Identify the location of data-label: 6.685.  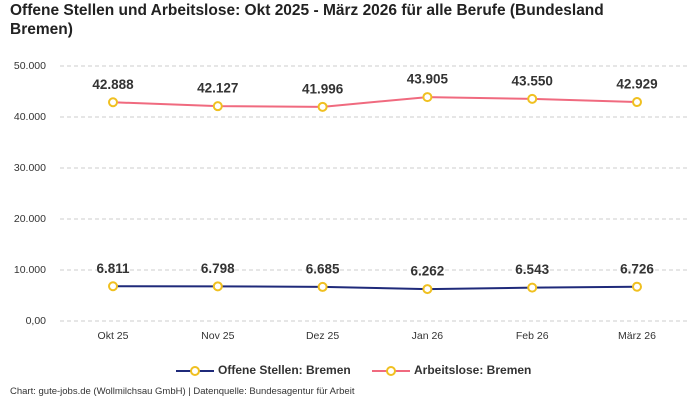
(323, 268).